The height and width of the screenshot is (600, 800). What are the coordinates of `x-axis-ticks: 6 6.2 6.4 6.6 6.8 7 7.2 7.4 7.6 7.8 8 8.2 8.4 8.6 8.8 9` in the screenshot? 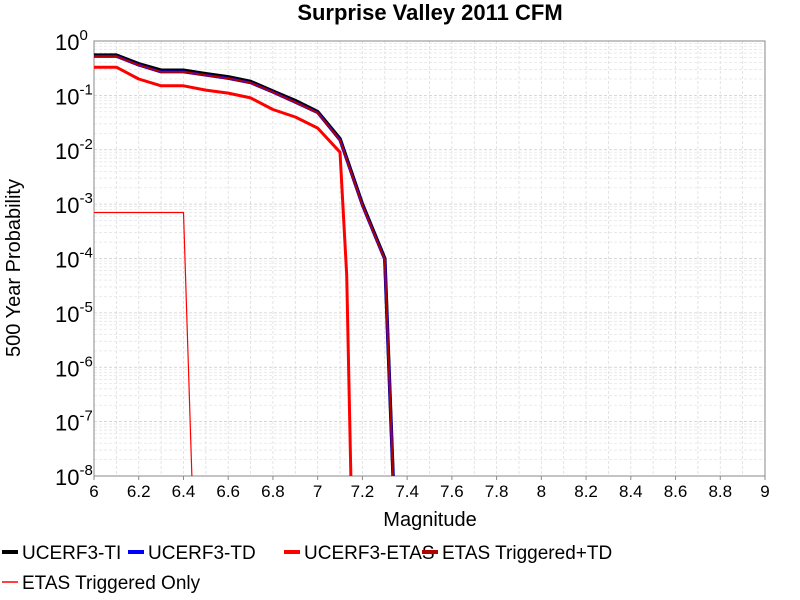 It's located at (429, 488).